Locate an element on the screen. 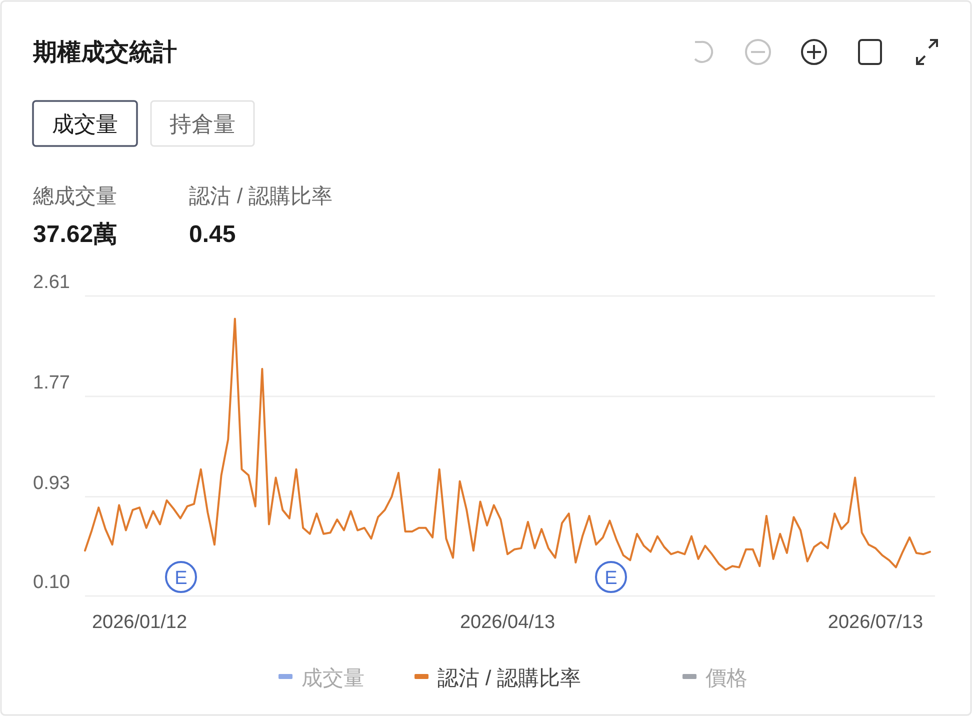  text: 總成交量 is located at coordinates (74, 196).